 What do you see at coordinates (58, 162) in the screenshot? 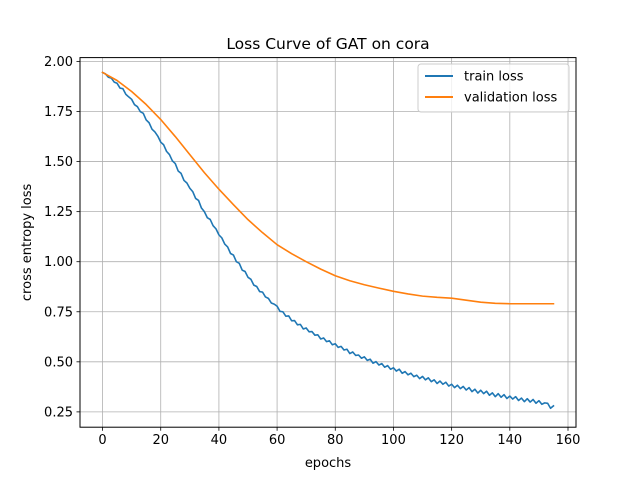
I see `y-tick-label: 1.50` at bounding box center [58, 162].